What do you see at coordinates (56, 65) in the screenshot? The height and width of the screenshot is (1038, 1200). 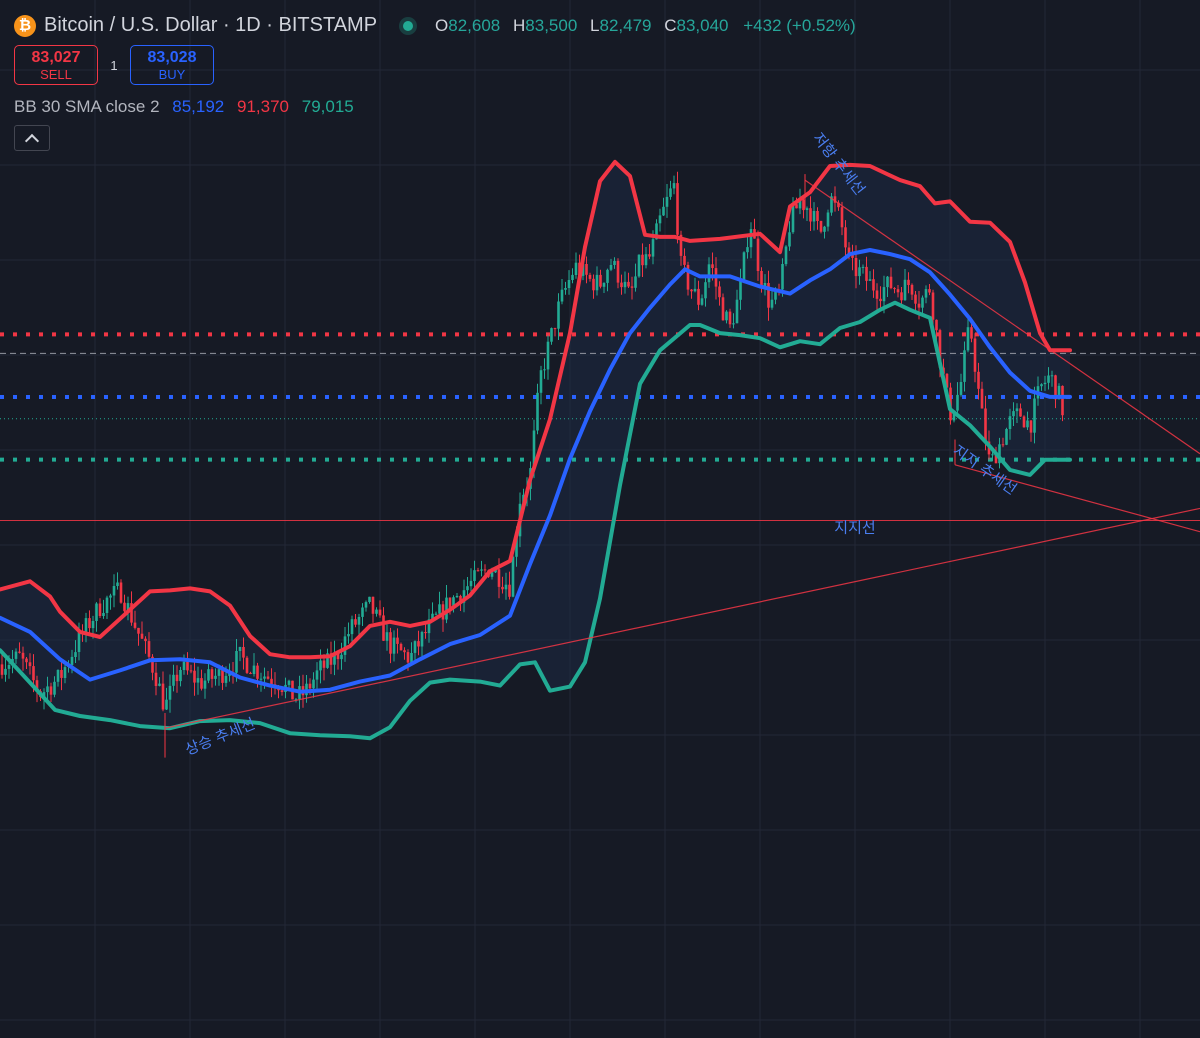 I see `sell-button: 83,027 SELL` at bounding box center [56, 65].